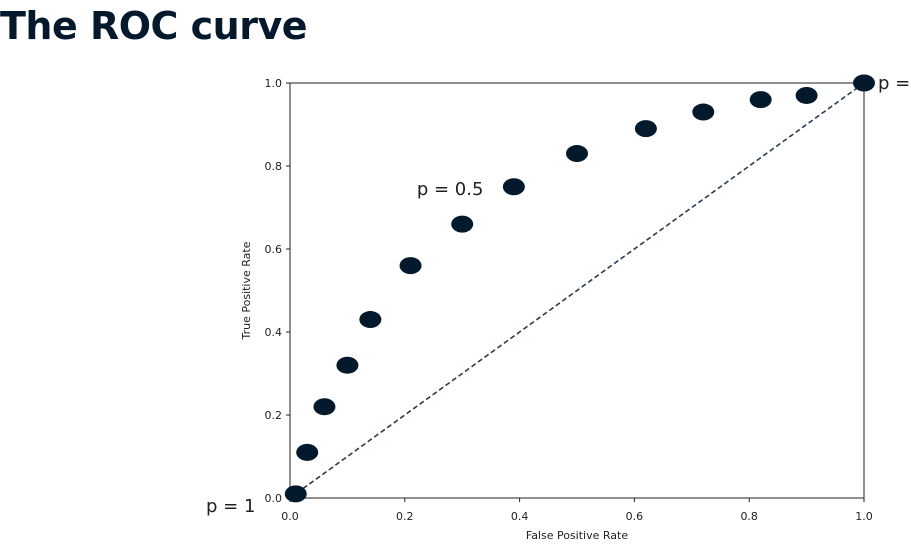 The image size is (911, 552). Describe the element at coordinates (635, 516) in the screenshot. I see `x-tick-label: 0.6` at that location.